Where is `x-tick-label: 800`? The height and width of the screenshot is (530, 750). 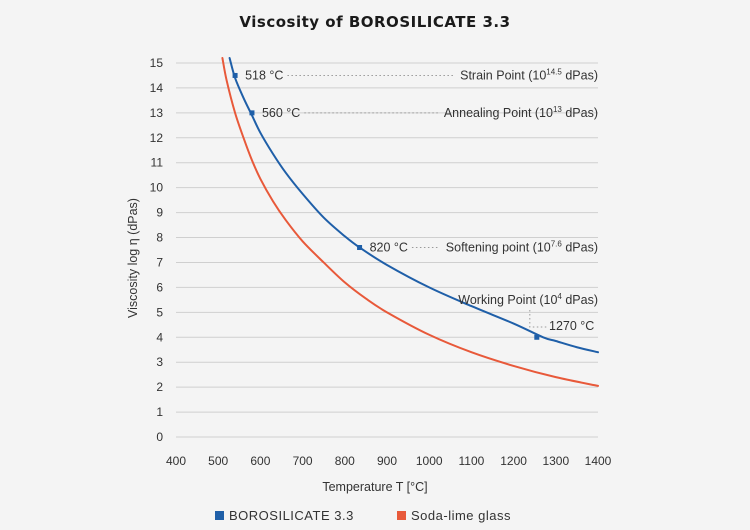
x-tick-label: 800 is located at coordinates (345, 461).